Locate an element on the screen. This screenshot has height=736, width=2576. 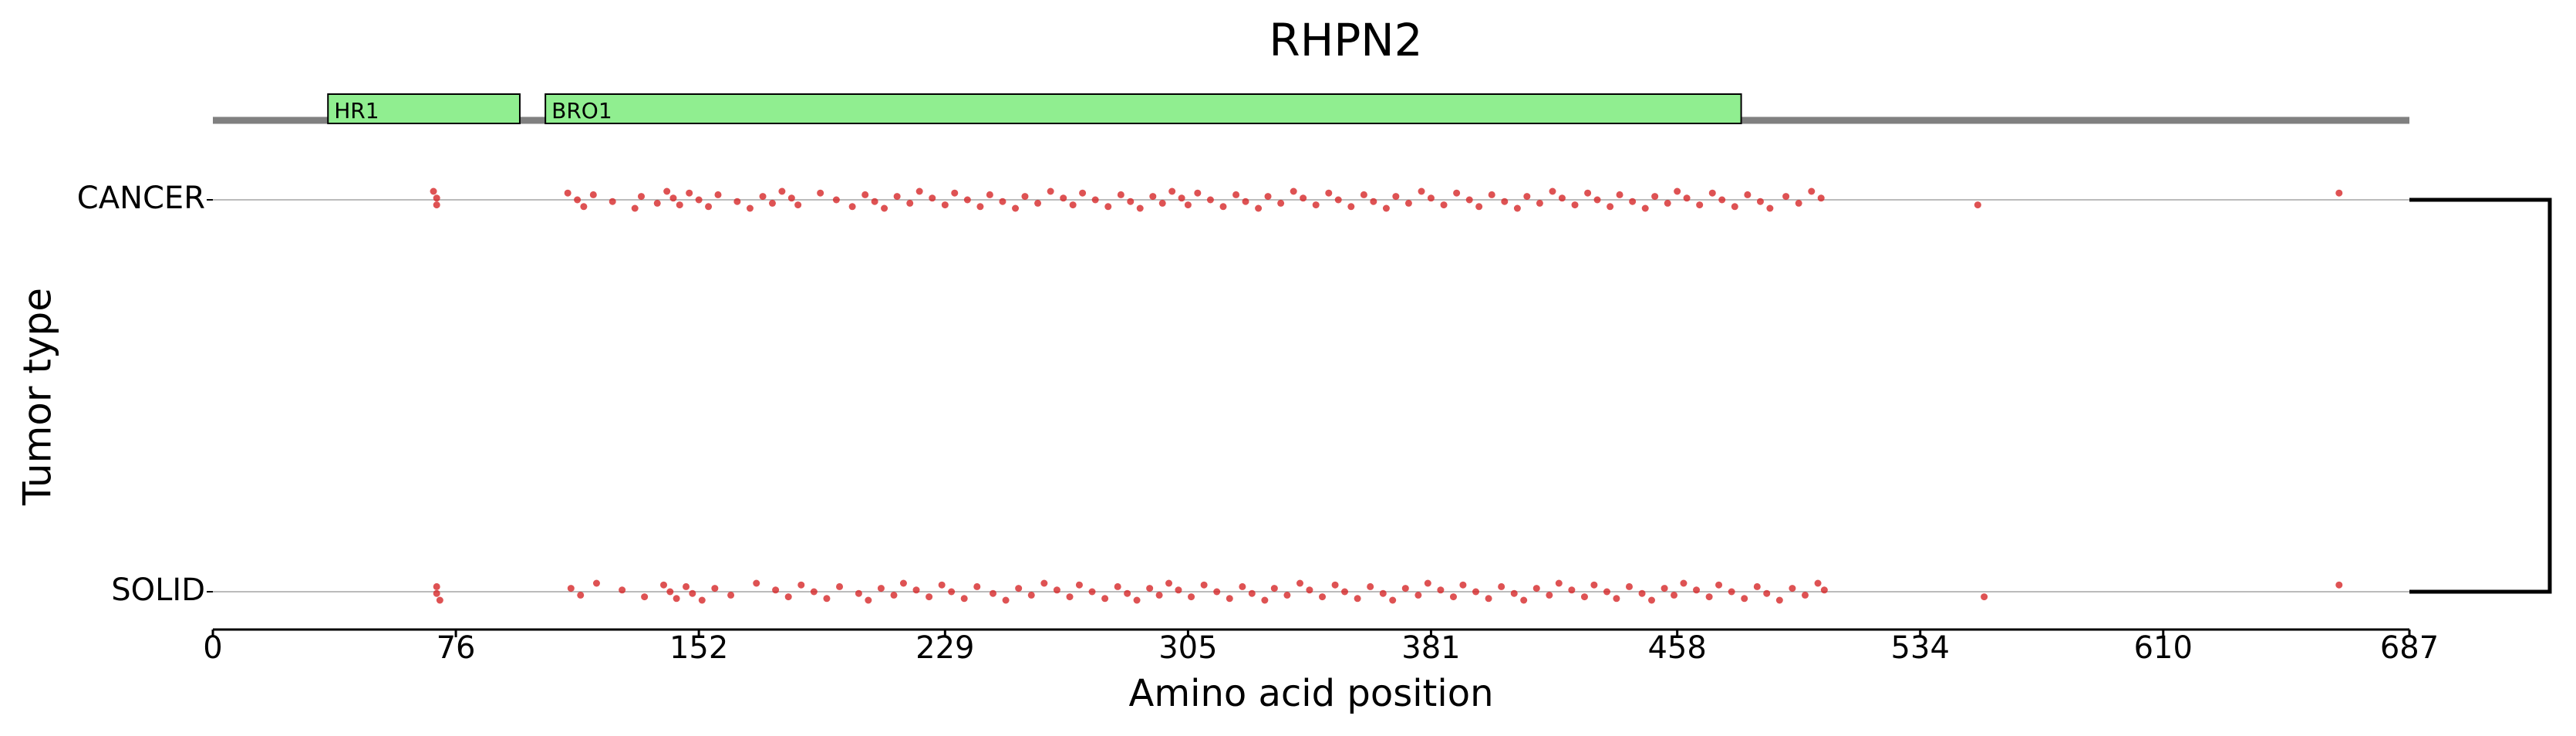
y-tick-label: CANCER is located at coordinates (141, 198).